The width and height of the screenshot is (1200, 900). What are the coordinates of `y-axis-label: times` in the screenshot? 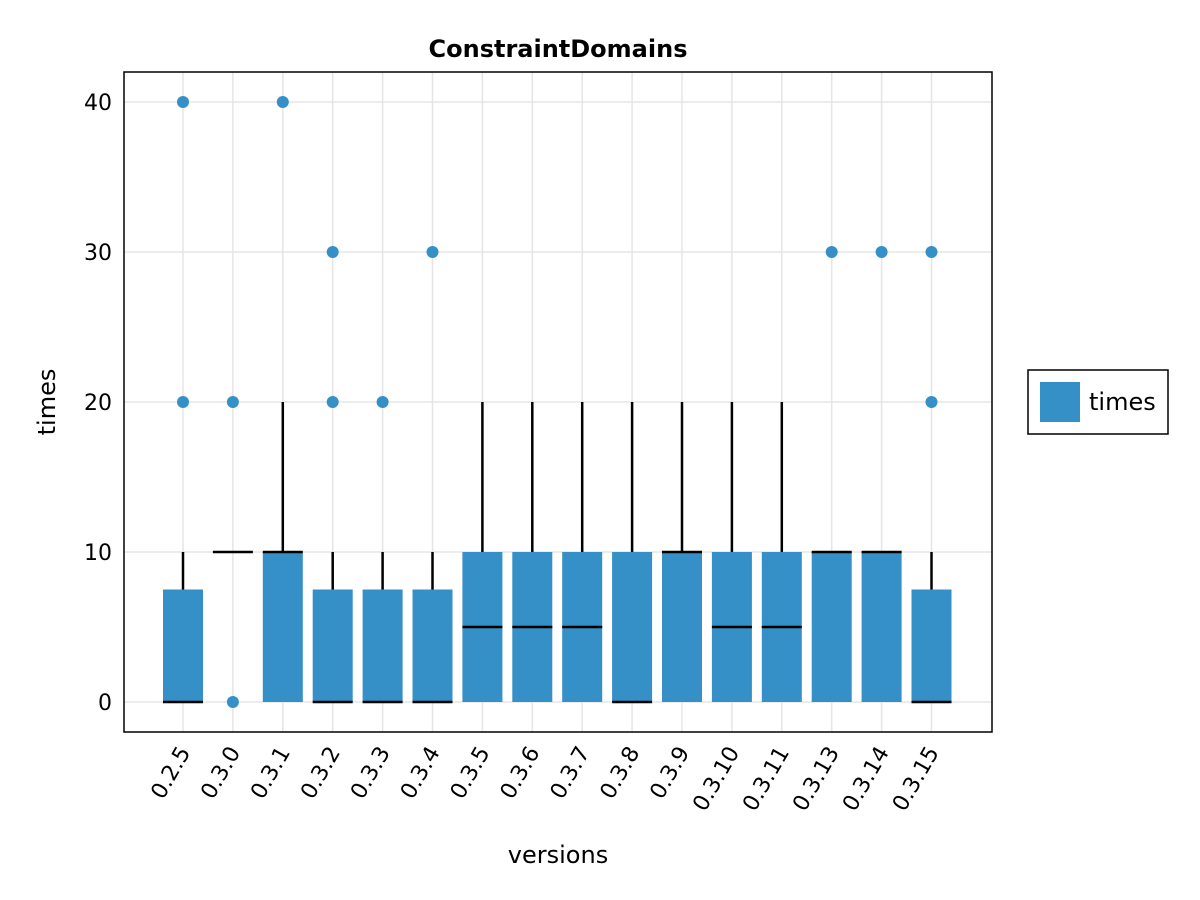 It's located at (47, 402).